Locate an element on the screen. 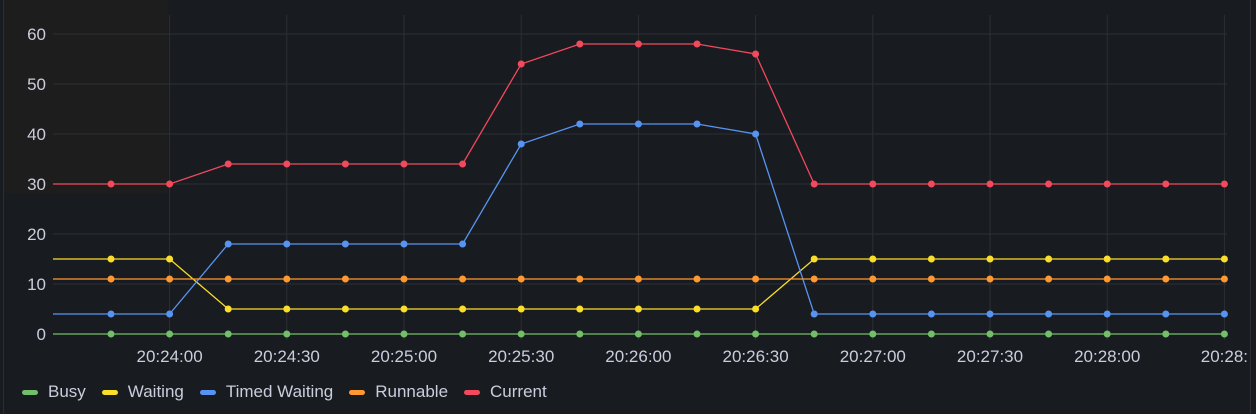  legend-item-busy: Busy is located at coordinates (54, 392).